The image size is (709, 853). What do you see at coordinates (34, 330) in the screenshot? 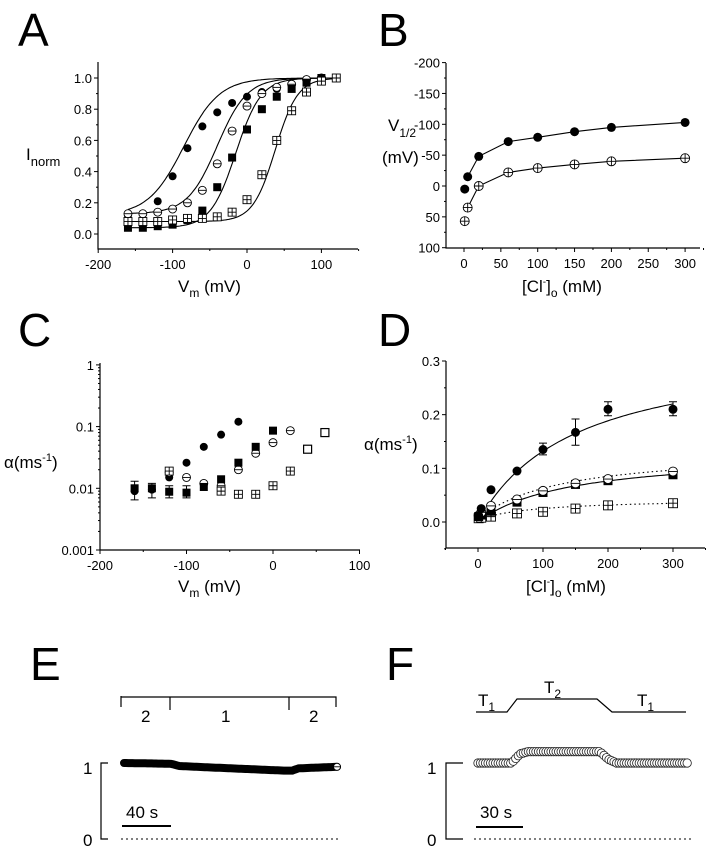
I see `panel-letter-c: C` at bounding box center [34, 330].